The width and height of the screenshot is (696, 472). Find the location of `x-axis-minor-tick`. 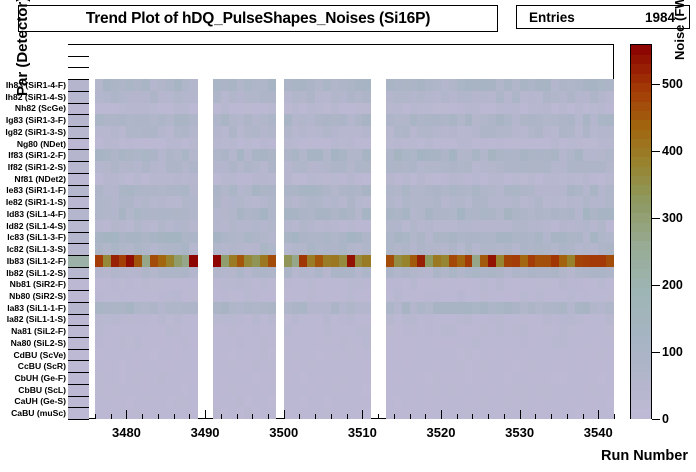

x-axis-minor-tick is located at coordinates (315, 416).